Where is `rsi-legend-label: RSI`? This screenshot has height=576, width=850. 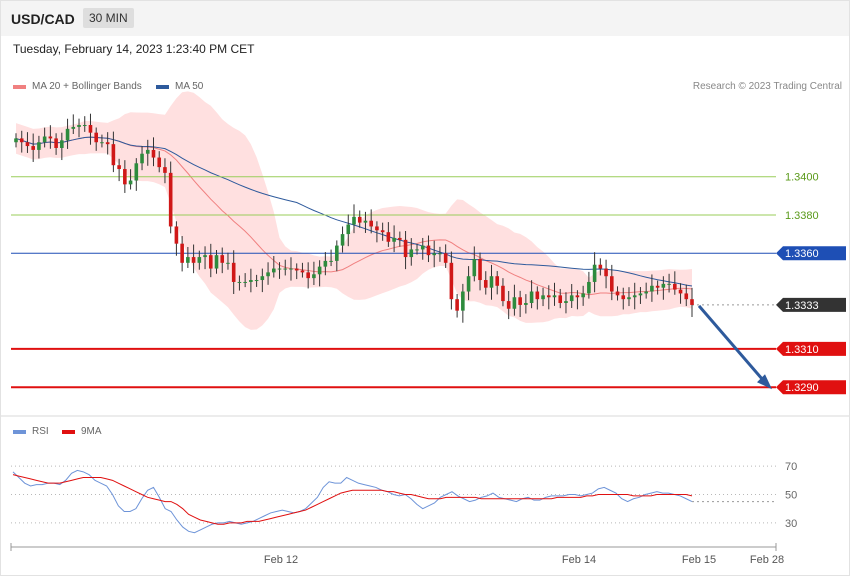
rsi-legend-label: RSI is located at coordinates (40, 431).